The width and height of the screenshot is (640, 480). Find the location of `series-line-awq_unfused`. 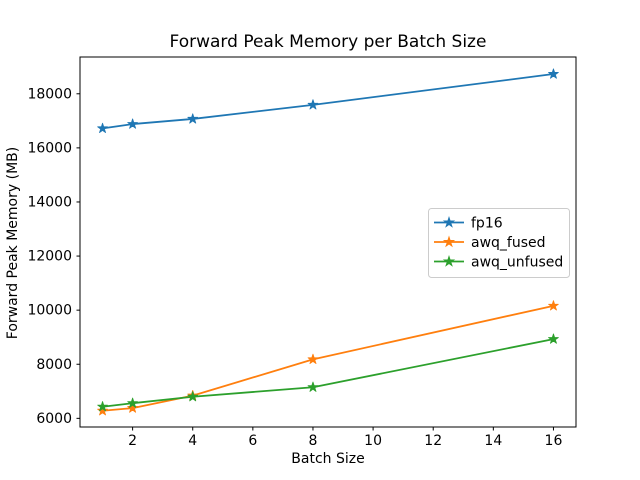

series-line-awq_unfused is located at coordinates (328, 373).